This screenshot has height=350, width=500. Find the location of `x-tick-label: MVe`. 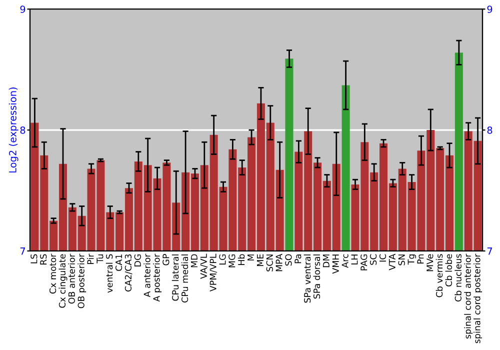

x-tick-label: MVe is located at coordinates (430, 263).